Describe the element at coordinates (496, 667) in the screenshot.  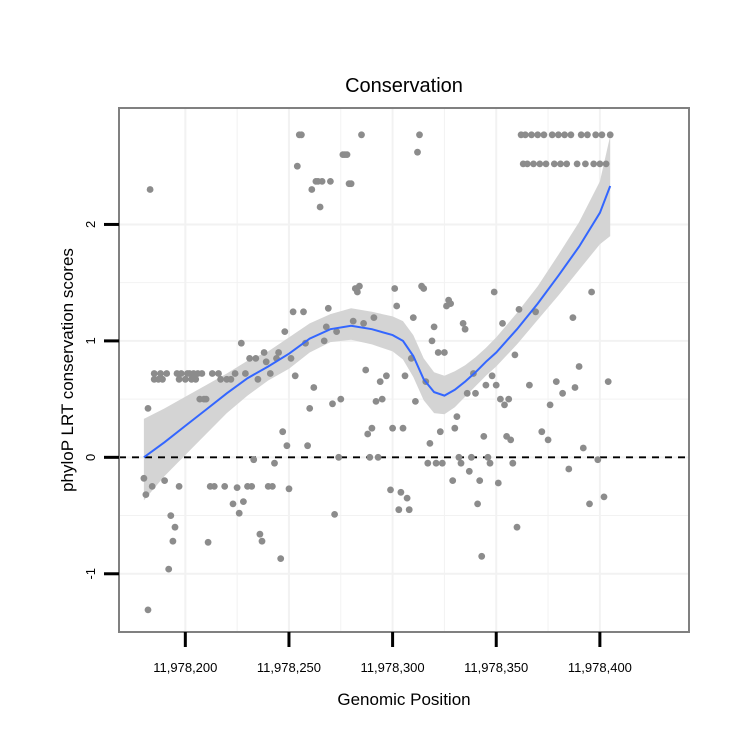
I see `x-tick-label: 11,978,350` at that location.